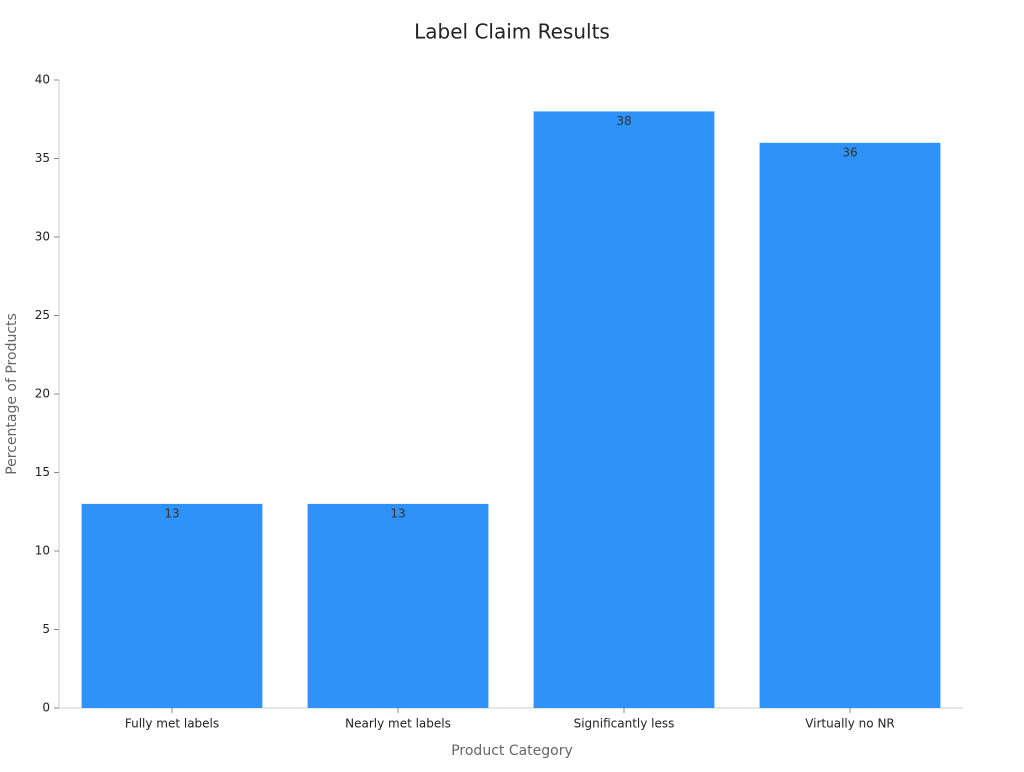 Image resolution: width=1024 pixels, height=772 pixels. I want to click on y-tick-label: 0, so click(46, 708).